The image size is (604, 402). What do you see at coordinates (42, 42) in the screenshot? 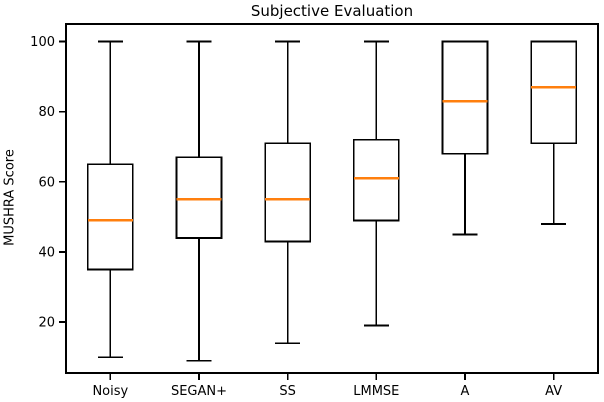
I see `y-tick-label: 100` at bounding box center [42, 42].